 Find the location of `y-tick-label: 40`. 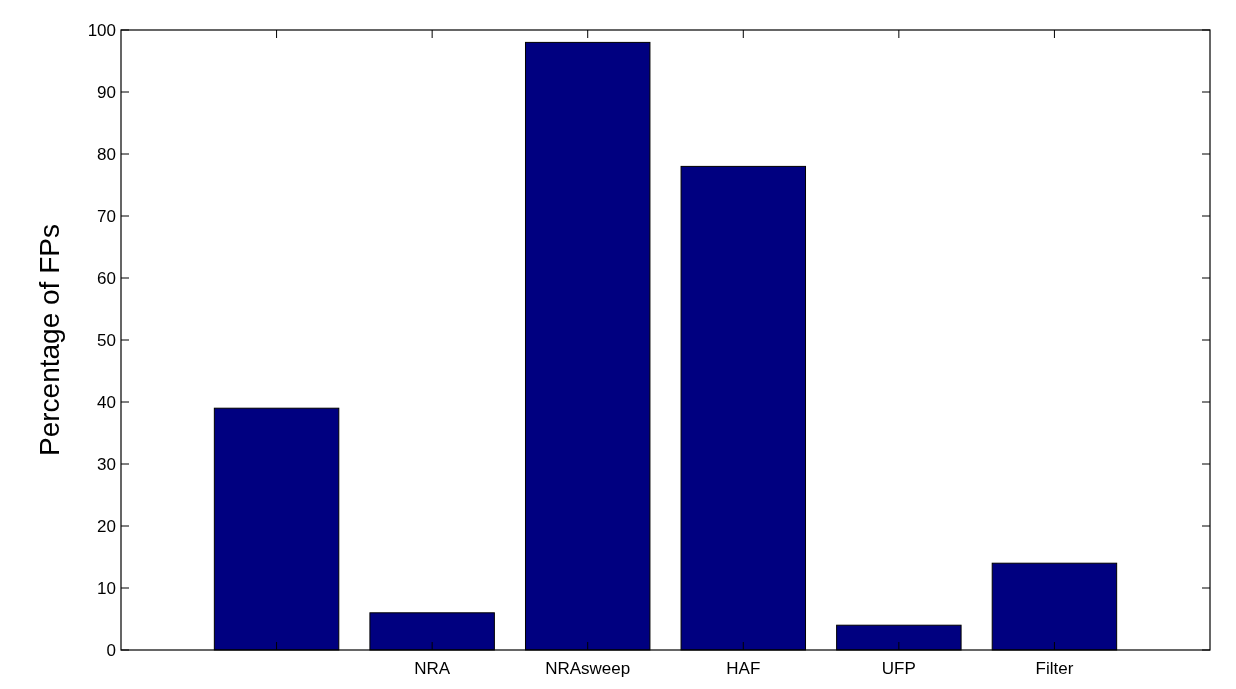

y-tick-label: 40 is located at coordinates (106, 402).